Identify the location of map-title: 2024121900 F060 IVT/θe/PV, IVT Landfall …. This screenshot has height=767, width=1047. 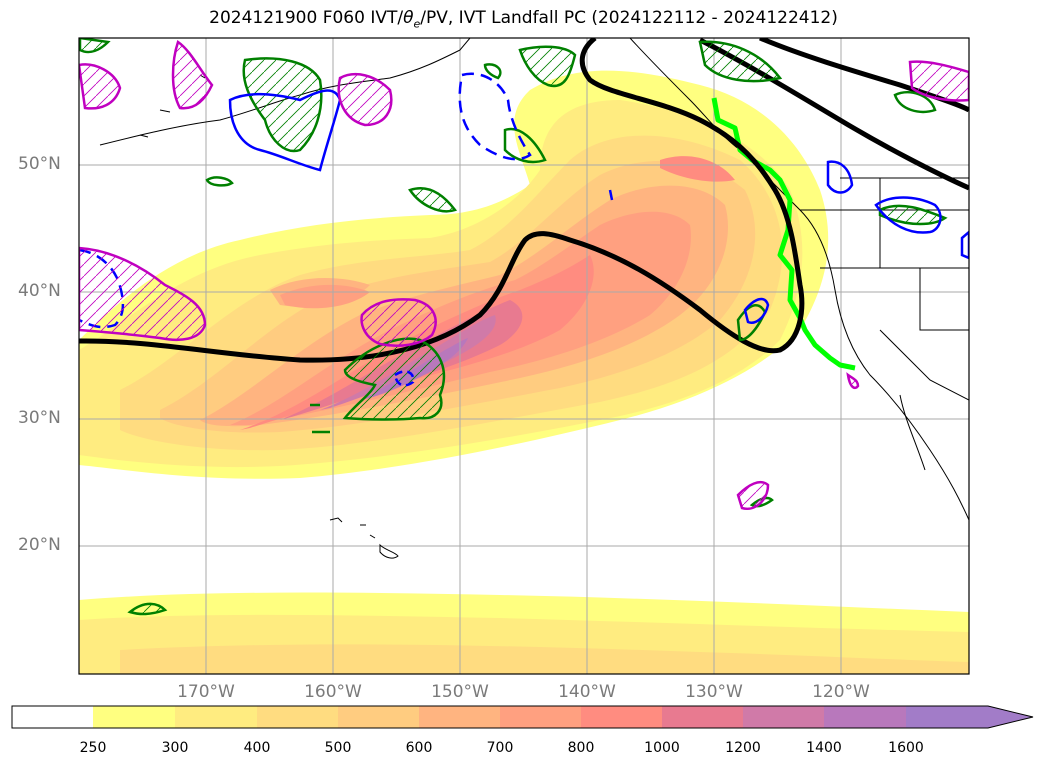
(523, 19).